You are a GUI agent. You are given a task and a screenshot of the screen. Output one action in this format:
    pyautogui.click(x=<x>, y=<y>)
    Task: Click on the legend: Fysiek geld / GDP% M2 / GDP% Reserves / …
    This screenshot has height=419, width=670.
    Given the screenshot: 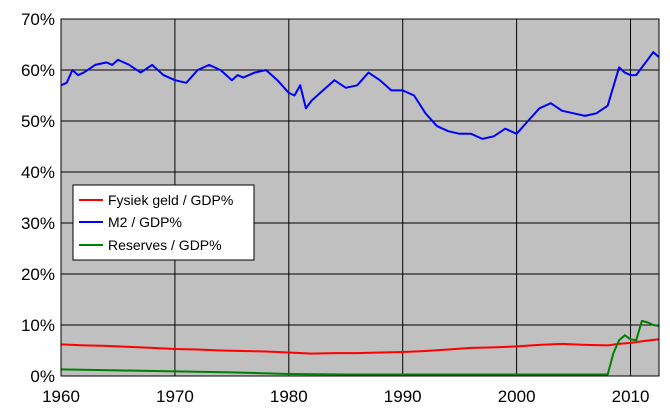 What is the action you would take?
    pyautogui.click(x=163, y=222)
    